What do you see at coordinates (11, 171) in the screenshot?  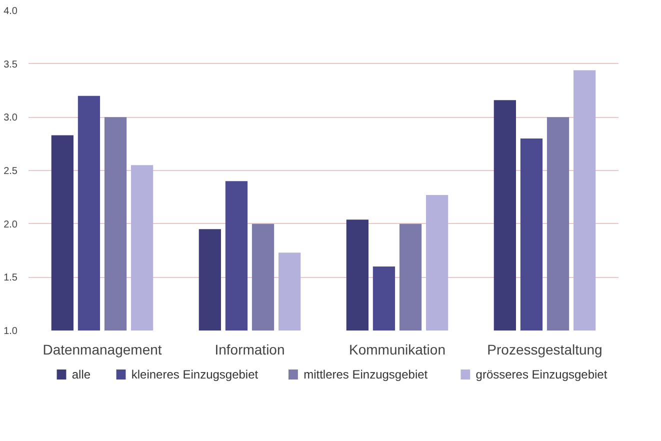 I see `y-tick-label: 2.5` at bounding box center [11, 171].